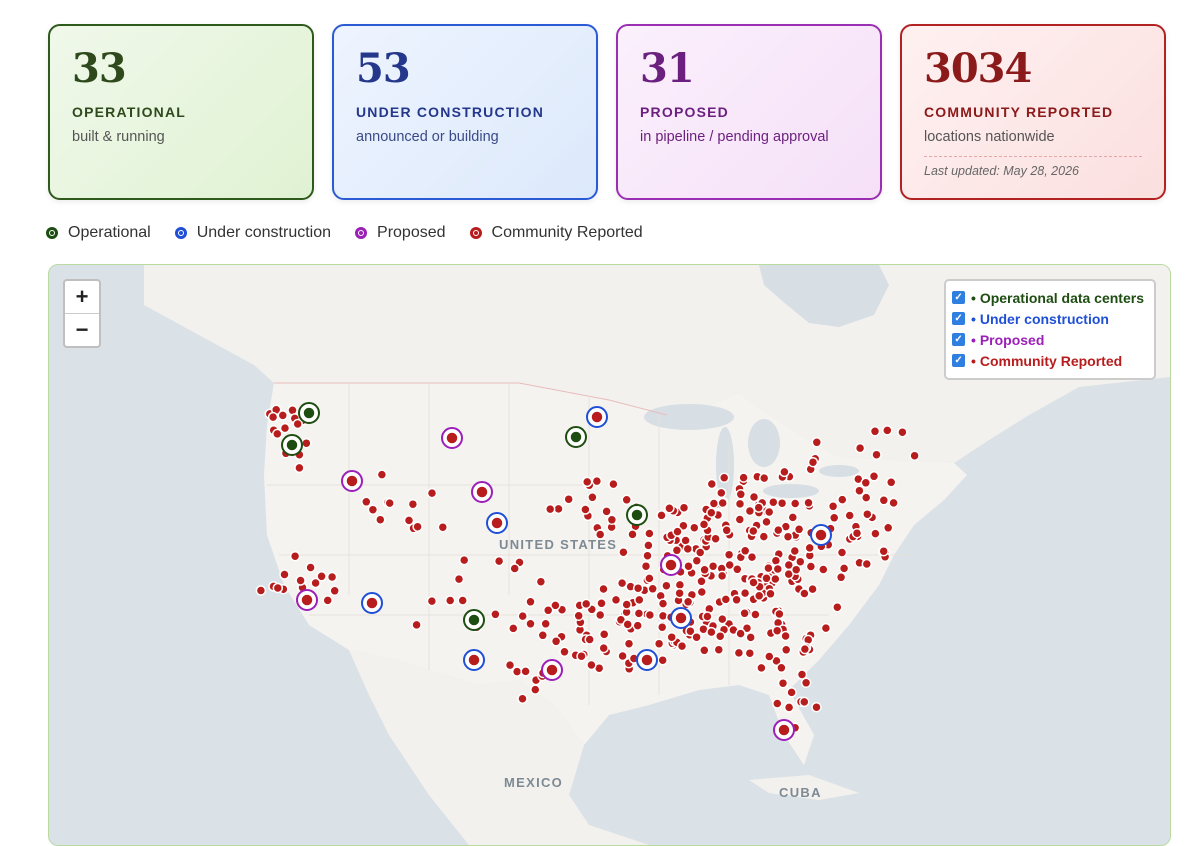 The image size is (1200, 846). Describe the element at coordinates (82, 296) in the screenshot. I see `zoom-in-button: +` at that location.